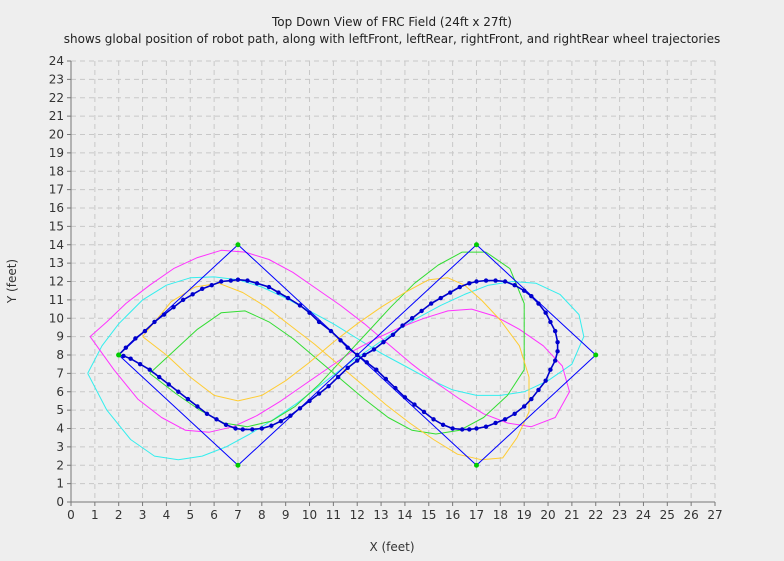  I want to click on y-tick-label-11: 11, so click(56, 300).